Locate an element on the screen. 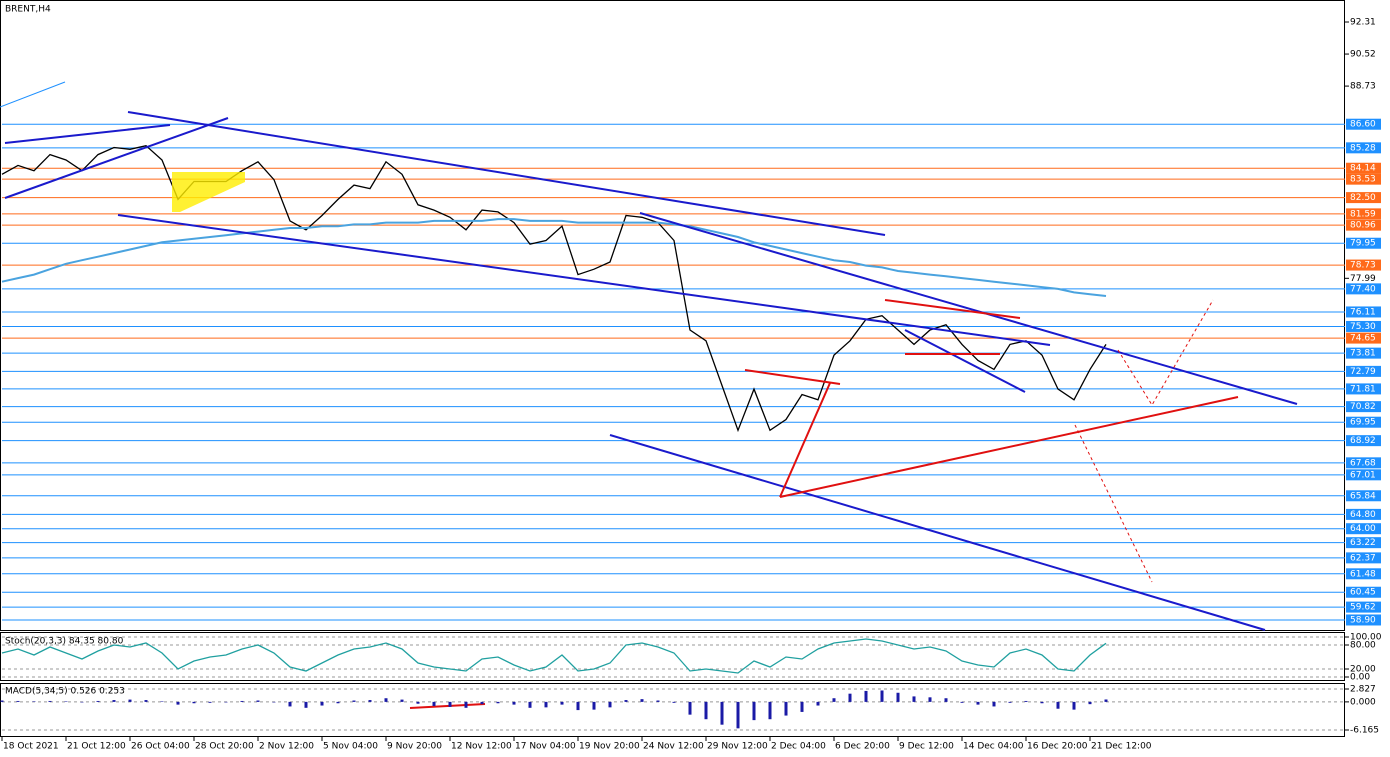 This screenshot has width=1390, height=757. stoch-frame is located at coordinates (672, 656).